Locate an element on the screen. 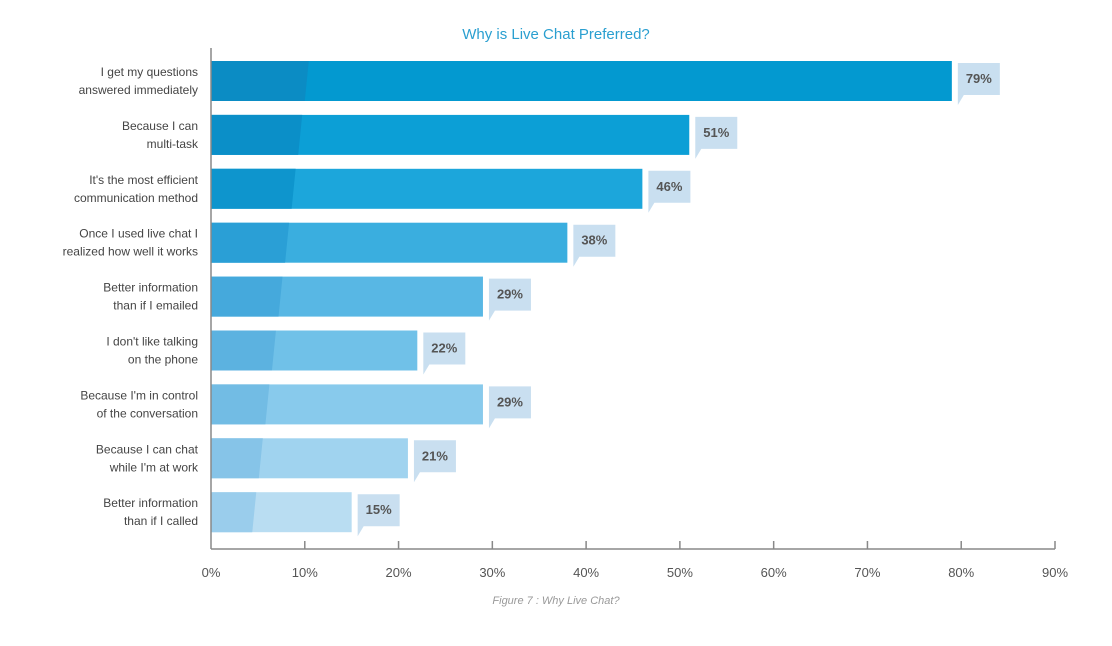 The width and height of the screenshot is (1112, 646). category-label: of the conversation is located at coordinates (147, 413).